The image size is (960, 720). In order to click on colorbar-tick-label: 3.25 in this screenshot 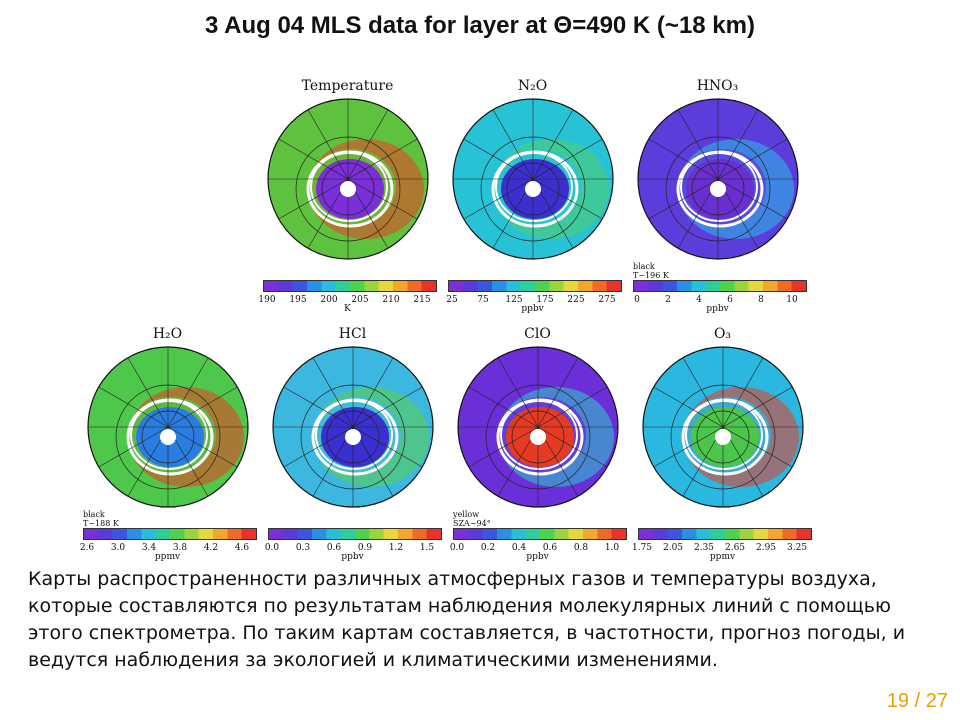, I will do `click(797, 548)`.